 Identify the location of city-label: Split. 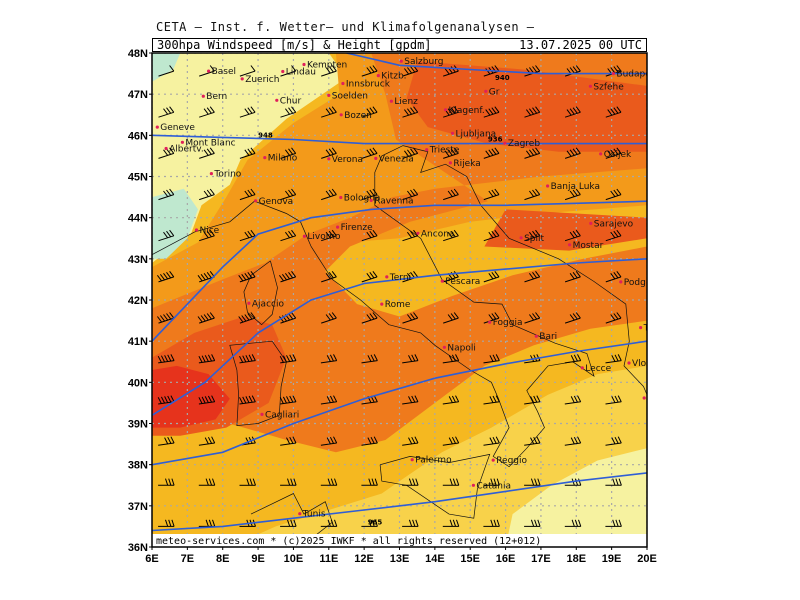
(534, 239).